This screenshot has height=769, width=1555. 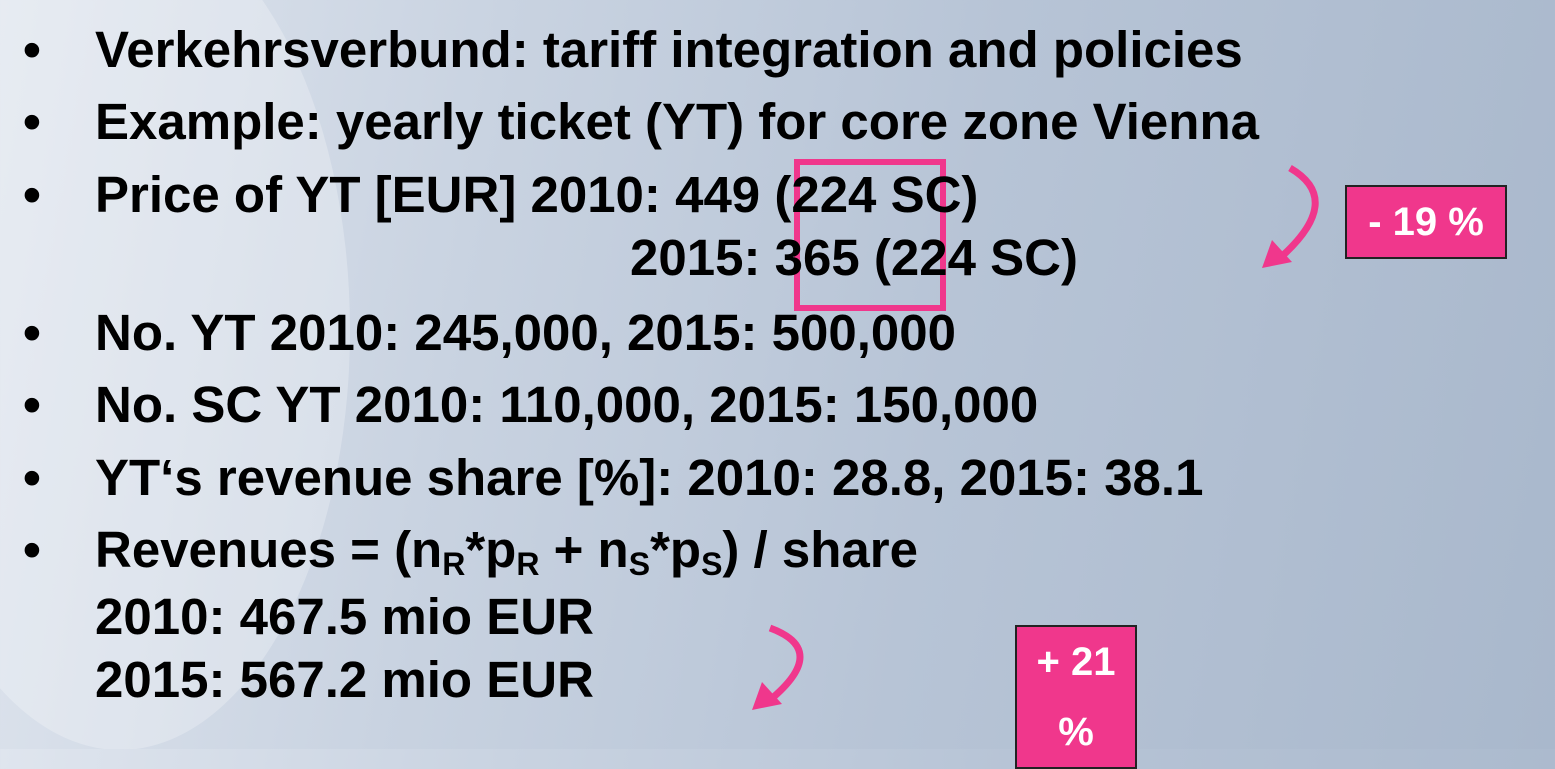 I want to click on text-segment: No. SC YT 2010: 110,000, 2015: 150,000, so click(x=567, y=404).